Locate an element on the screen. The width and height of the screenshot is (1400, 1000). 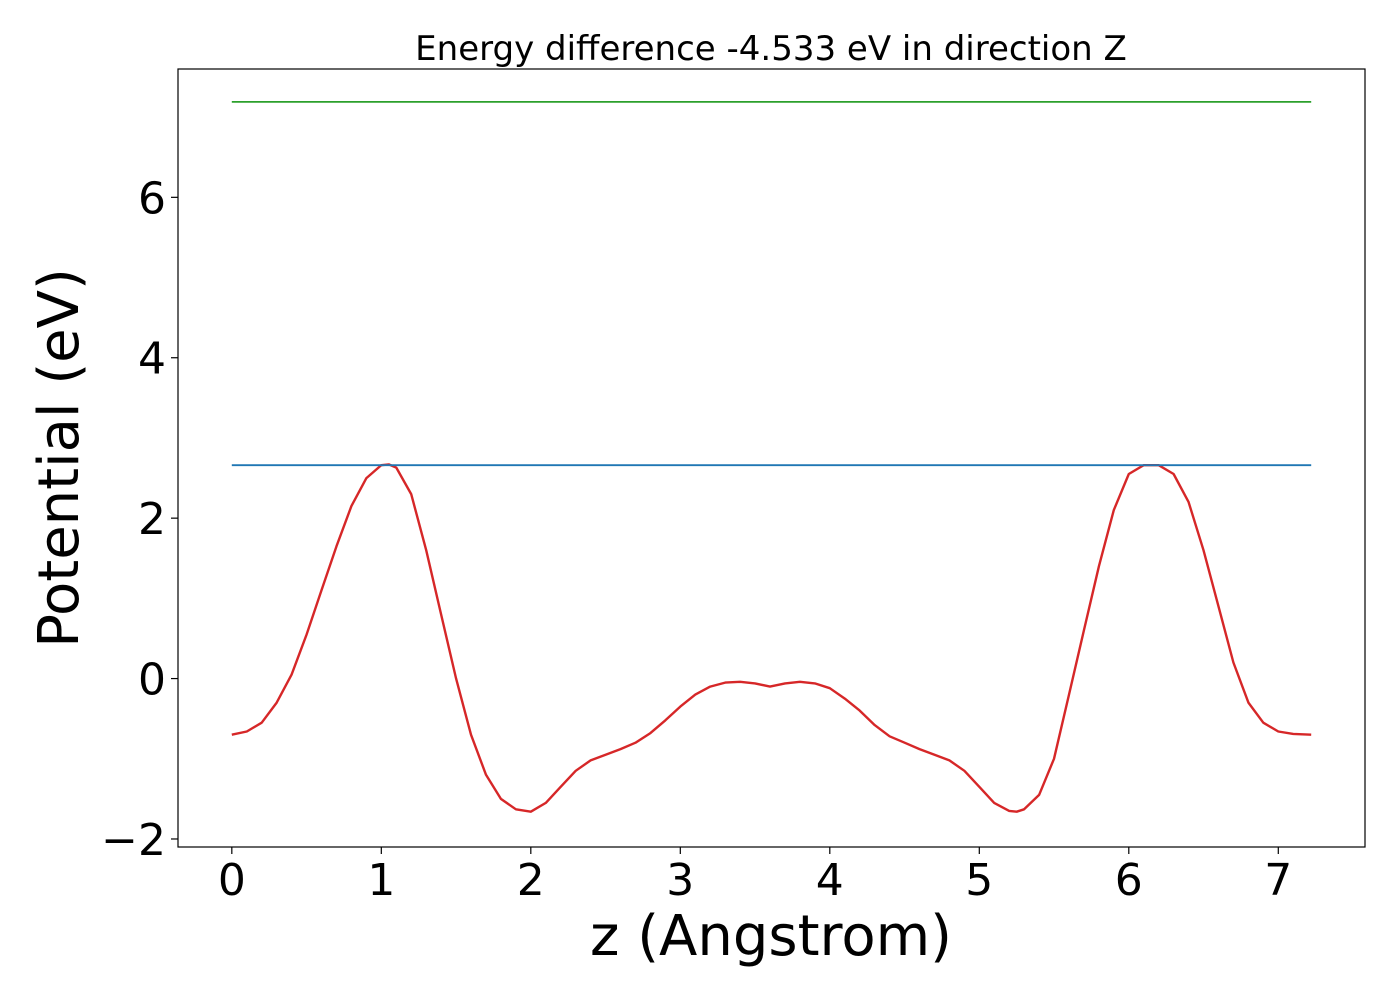
y-tick-label: 0 is located at coordinates (152, 680).